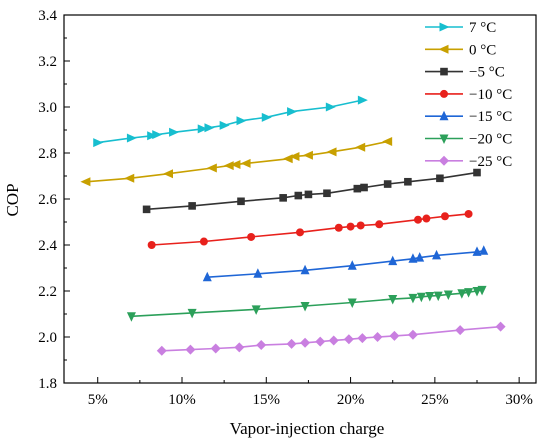 This screenshot has width=550, height=444. I want to click on y-tick-label: 3.4, so click(47, 16).